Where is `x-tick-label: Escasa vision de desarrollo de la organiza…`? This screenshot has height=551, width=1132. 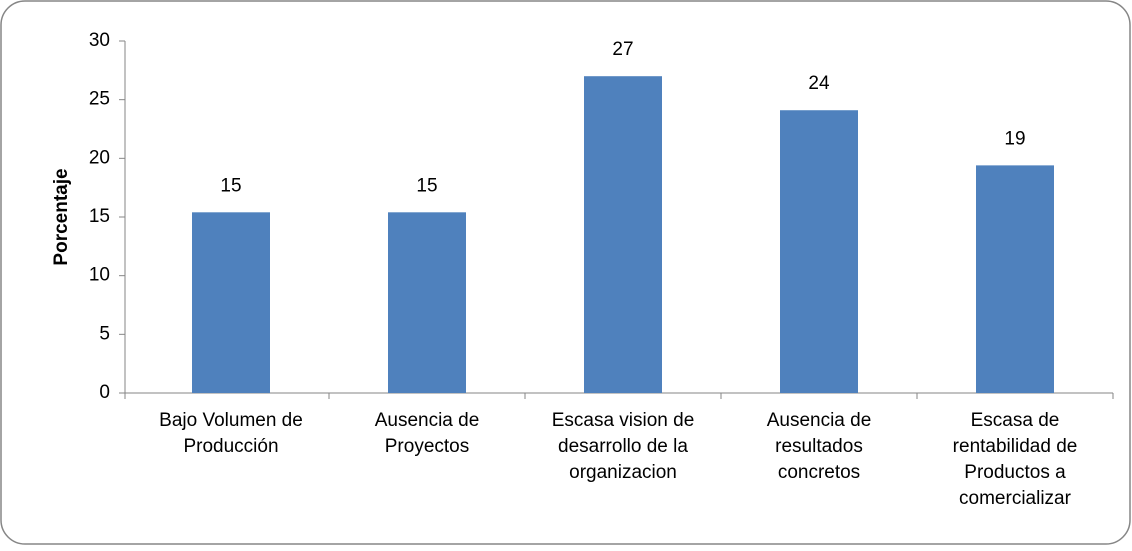 x-tick-label: Escasa vision de desarrollo de la organiza… is located at coordinates (623, 446).